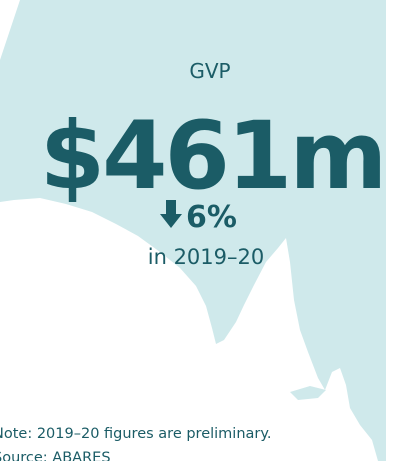 The image size is (402, 461). What do you see at coordinates (171, 214) in the screenshot?
I see `down-arrow` at bounding box center [171, 214].